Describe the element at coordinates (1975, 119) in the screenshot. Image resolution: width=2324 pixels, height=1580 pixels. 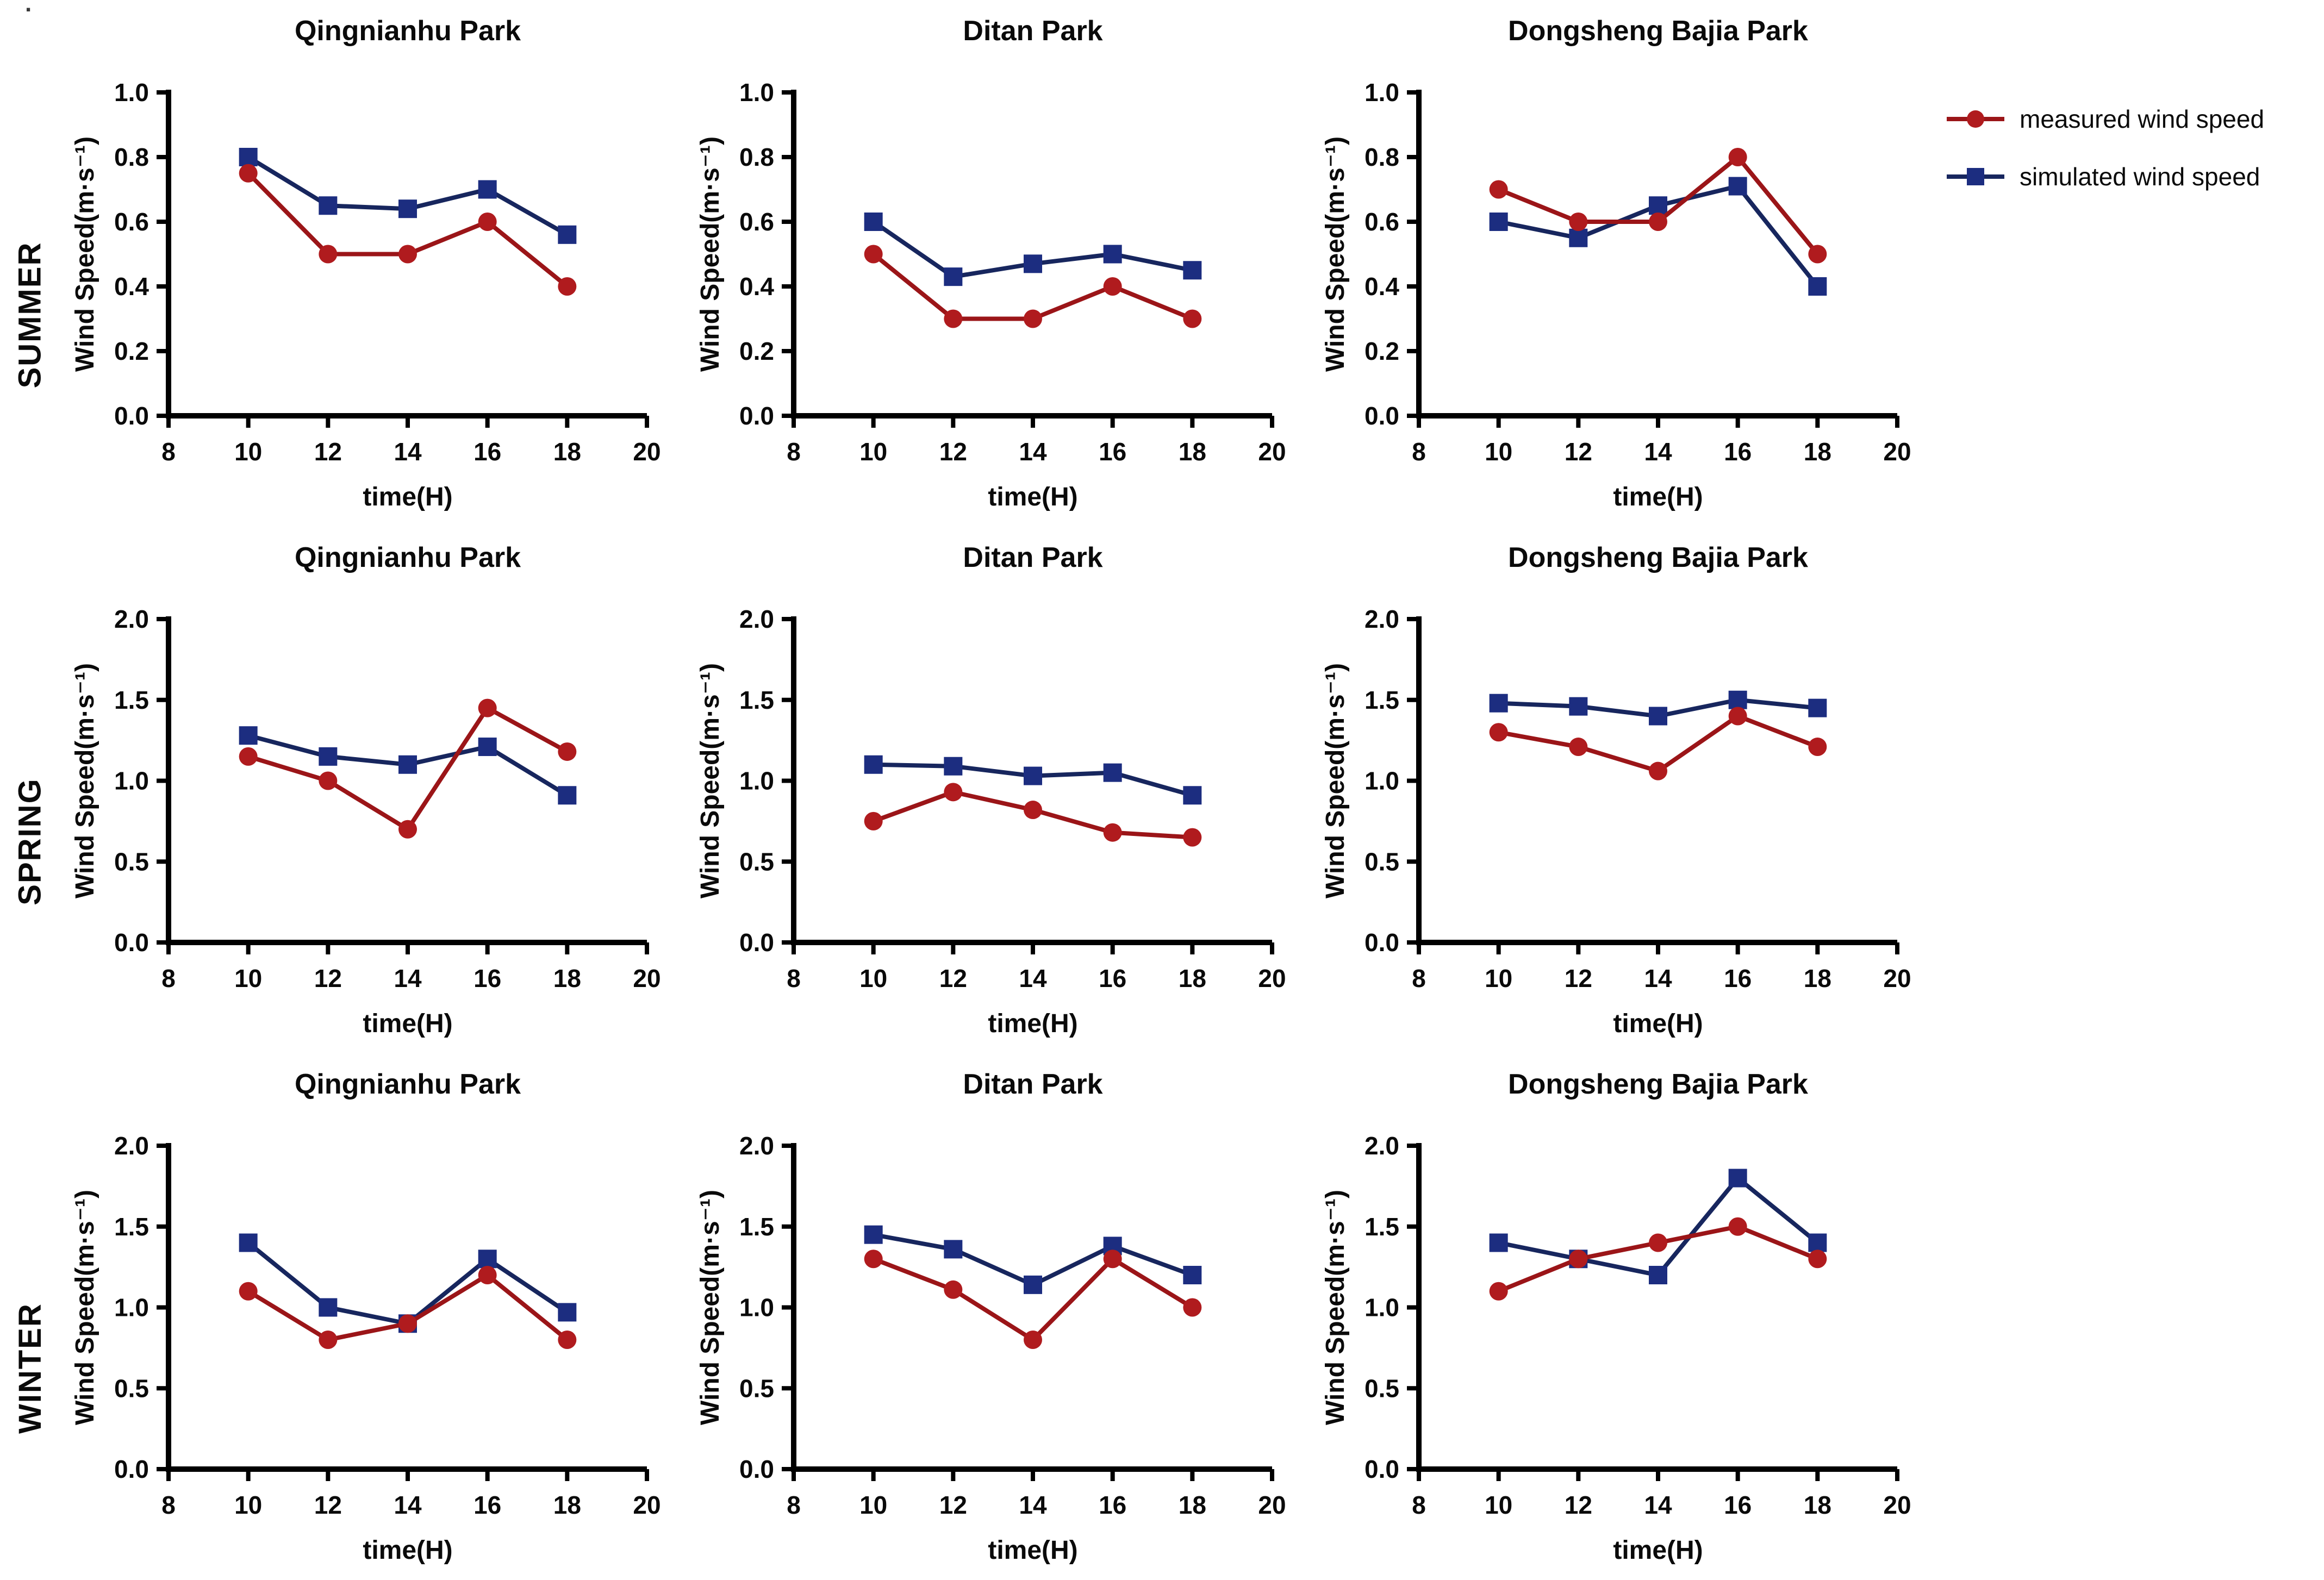
I see `measured-legend-marker-icon` at that location.